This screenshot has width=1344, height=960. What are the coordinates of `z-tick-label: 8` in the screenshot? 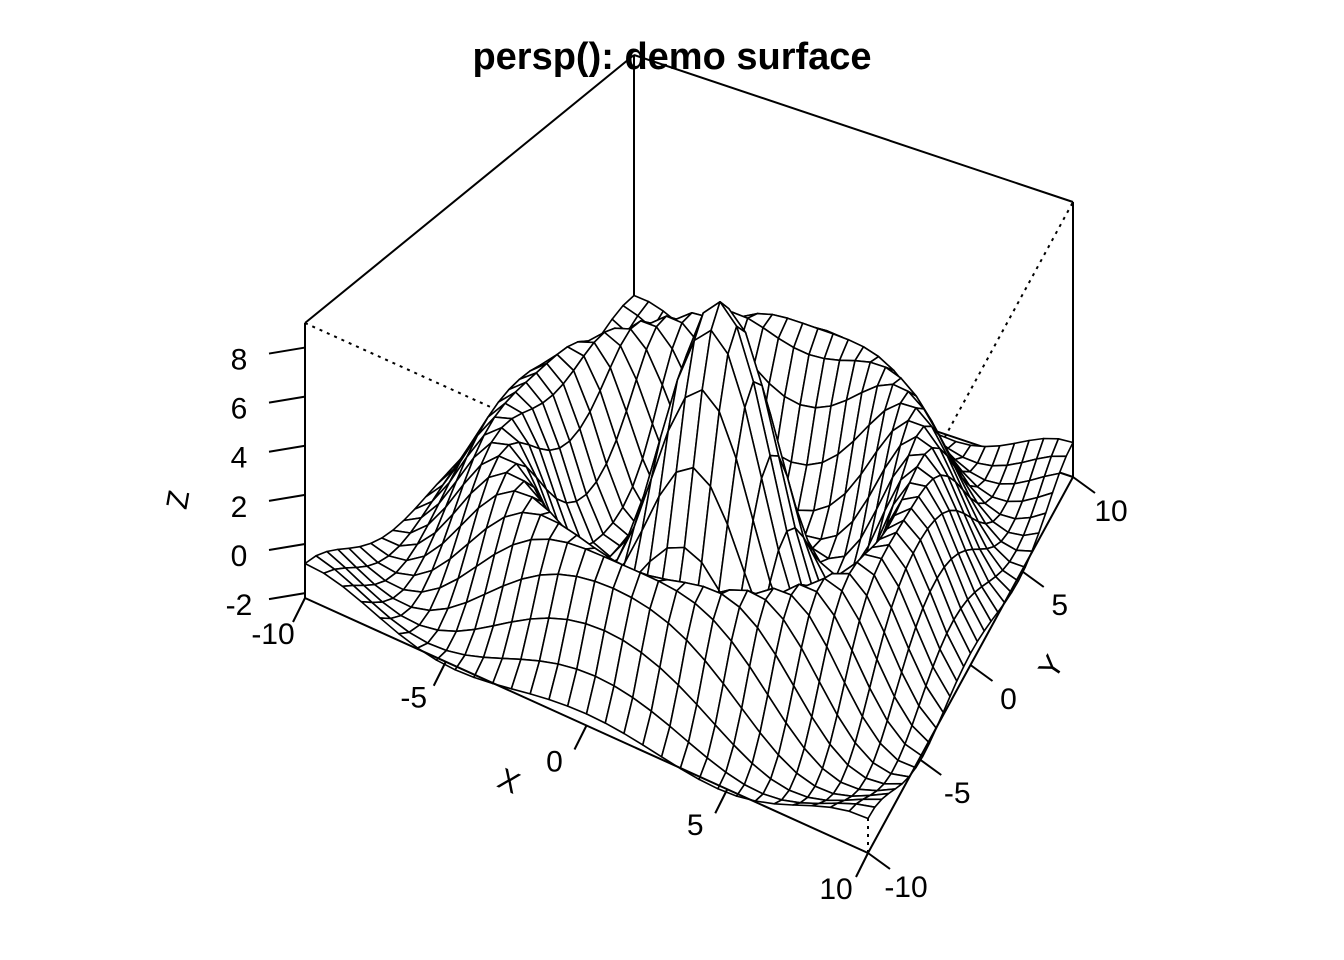 It's located at (239, 359).